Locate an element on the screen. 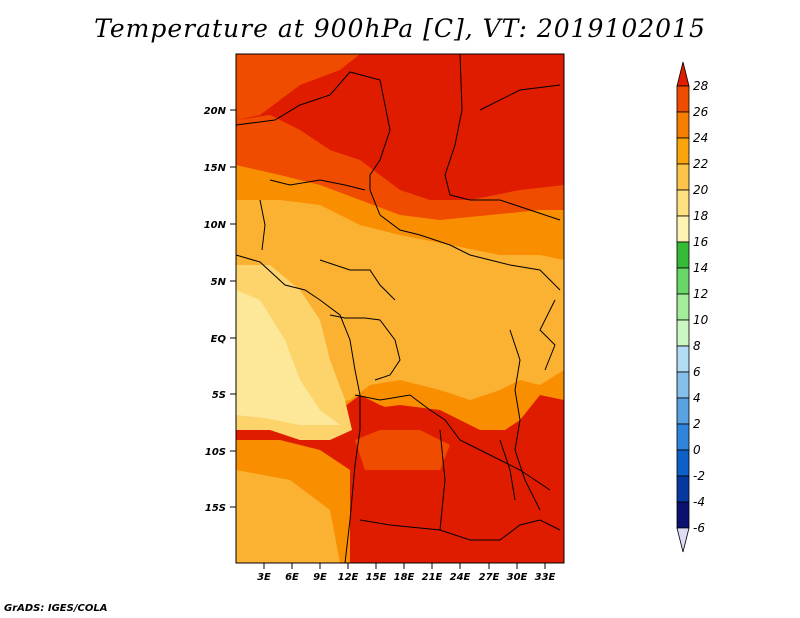 The image size is (800, 618). colorbar-label: -2 is located at coordinates (699, 476).